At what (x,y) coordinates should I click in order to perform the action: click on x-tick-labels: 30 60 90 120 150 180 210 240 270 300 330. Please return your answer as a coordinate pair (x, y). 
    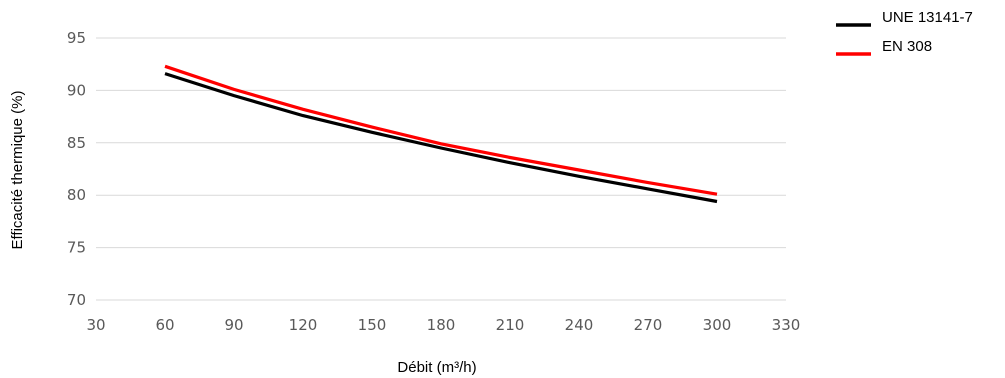
    Looking at the image, I should click on (443, 325).